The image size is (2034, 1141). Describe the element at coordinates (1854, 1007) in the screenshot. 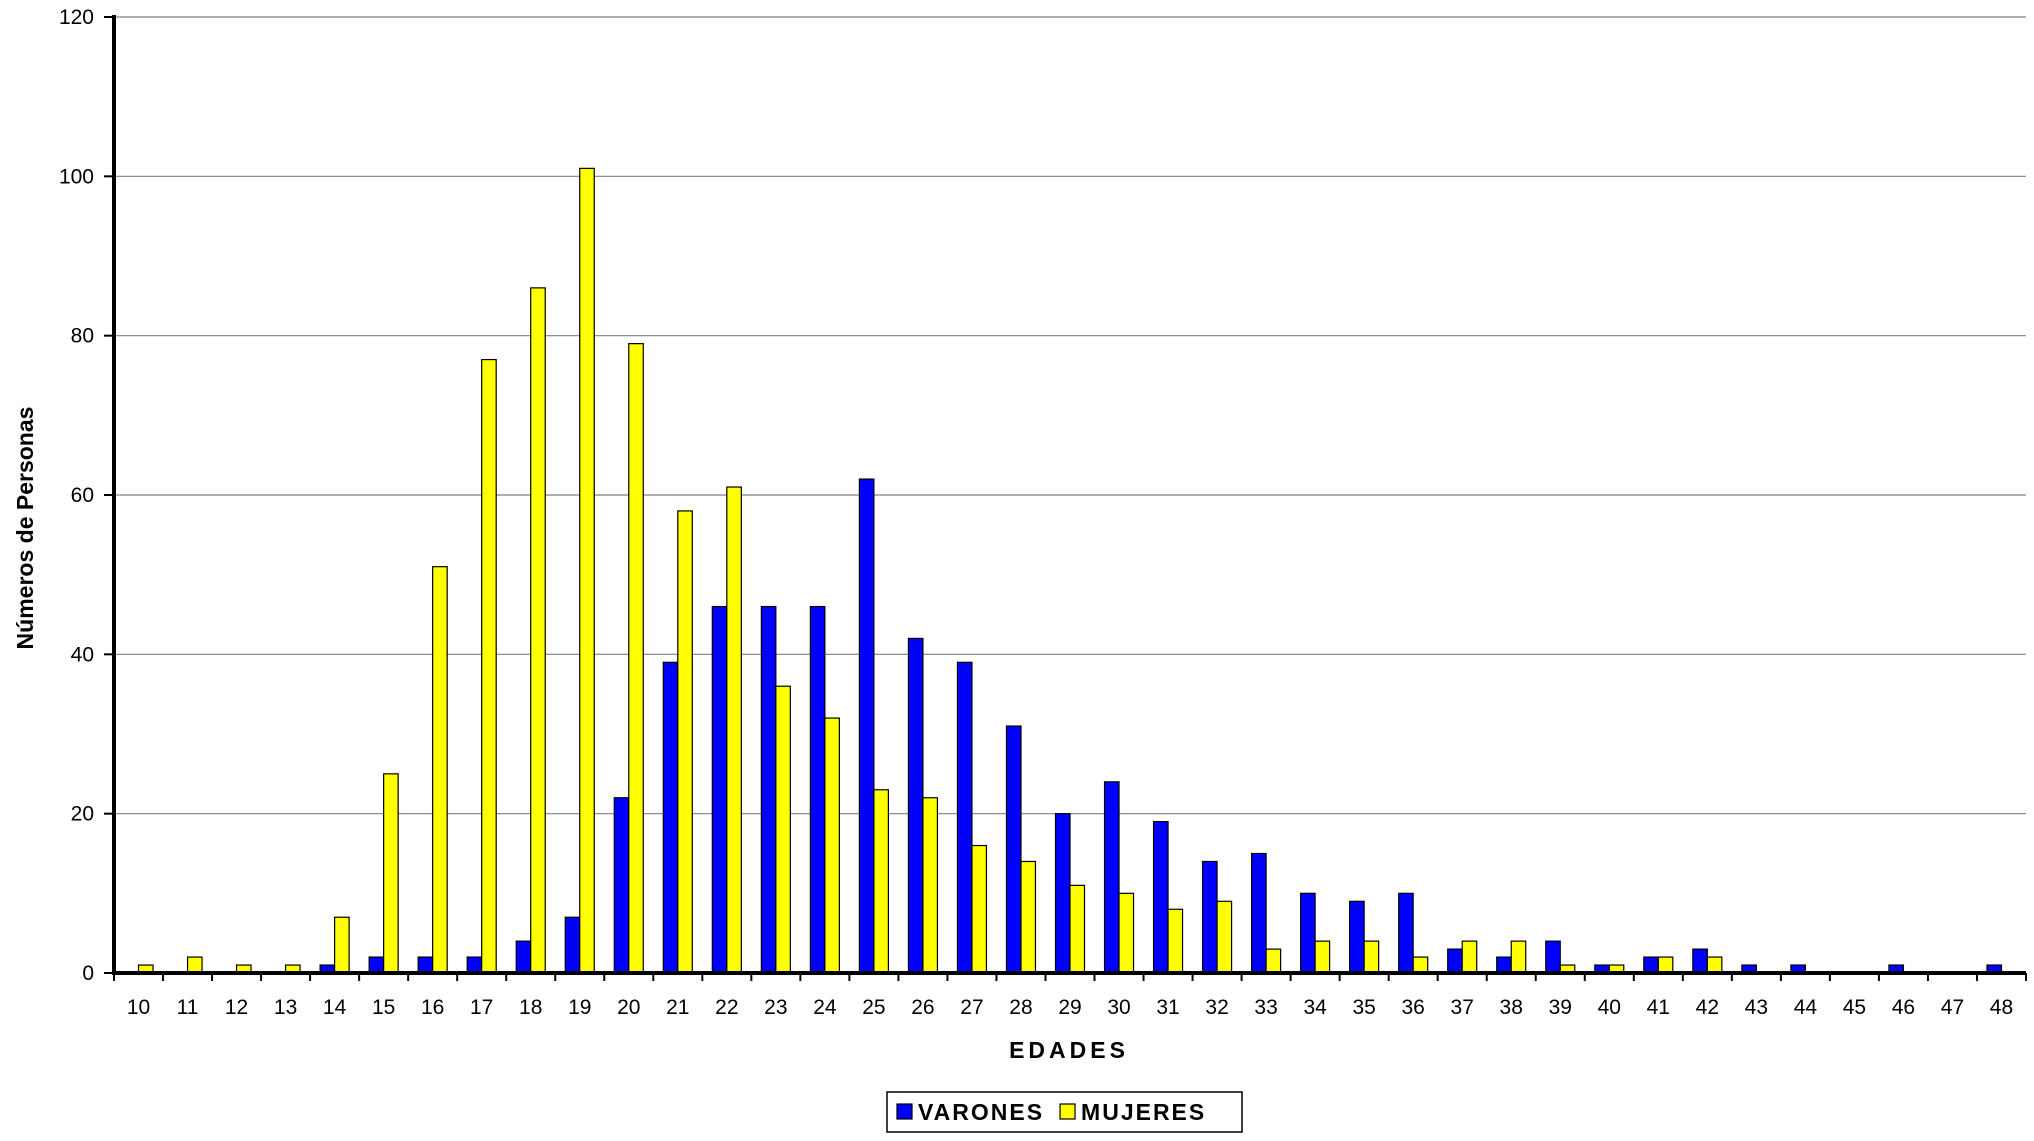

I see `x-tick-label-45: 45` at that location.